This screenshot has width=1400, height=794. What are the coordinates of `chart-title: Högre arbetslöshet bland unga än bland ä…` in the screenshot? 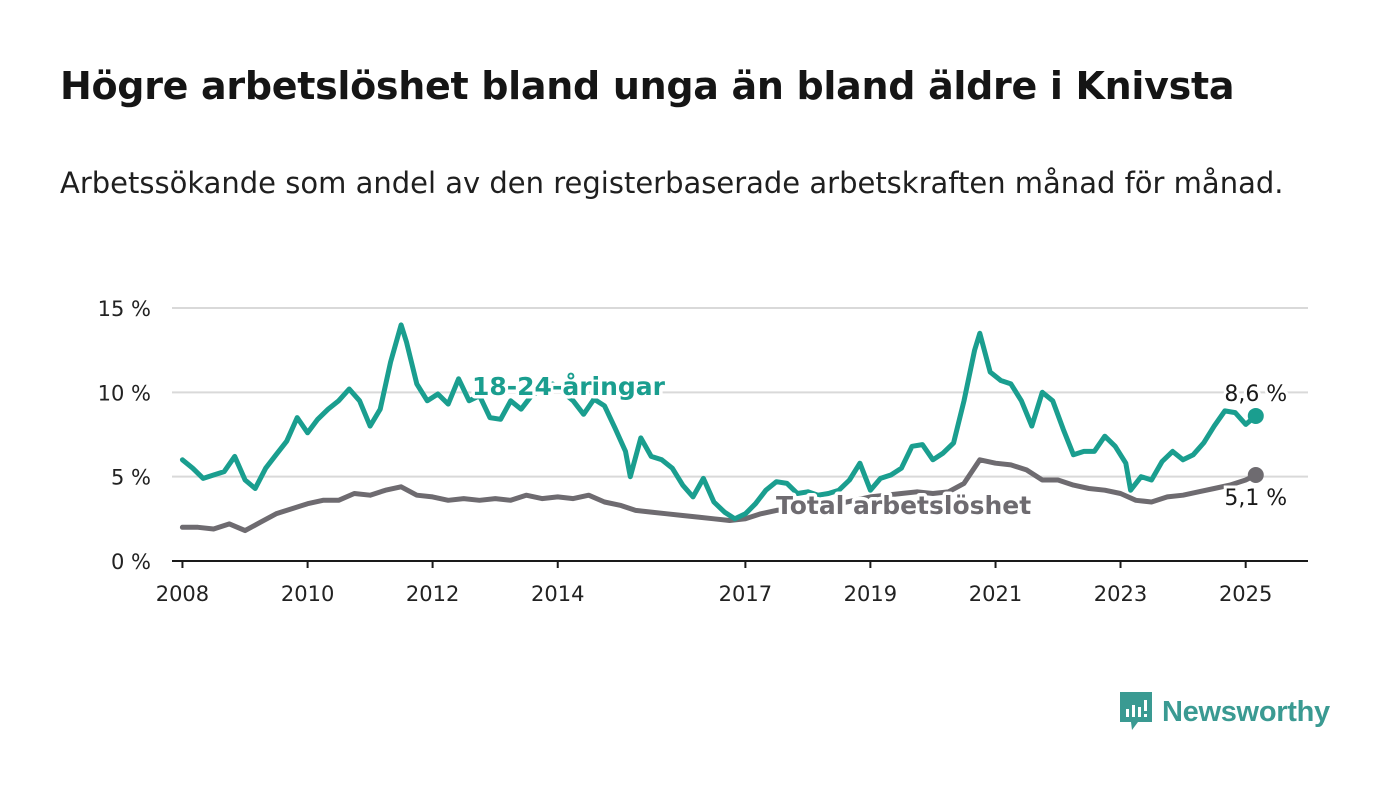 It's located at (647, 86).